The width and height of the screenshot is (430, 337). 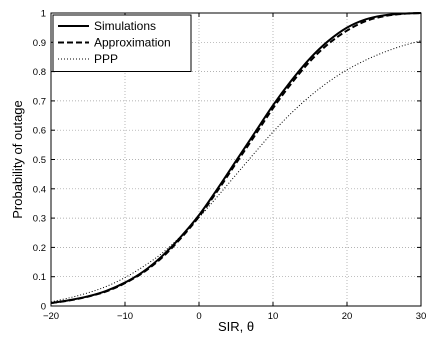 What do you see at coordinates (198, 316) in the screenshot?
I see `x-tick-label: 0` at bounding box center [198, 316].